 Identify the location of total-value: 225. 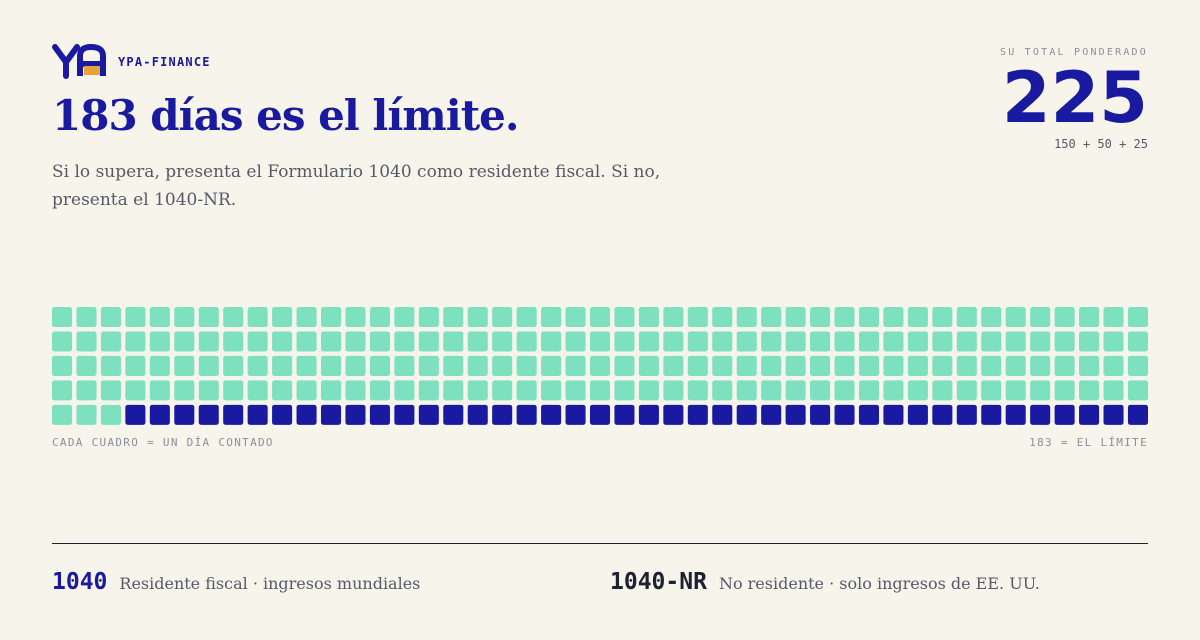
(1075, 98).